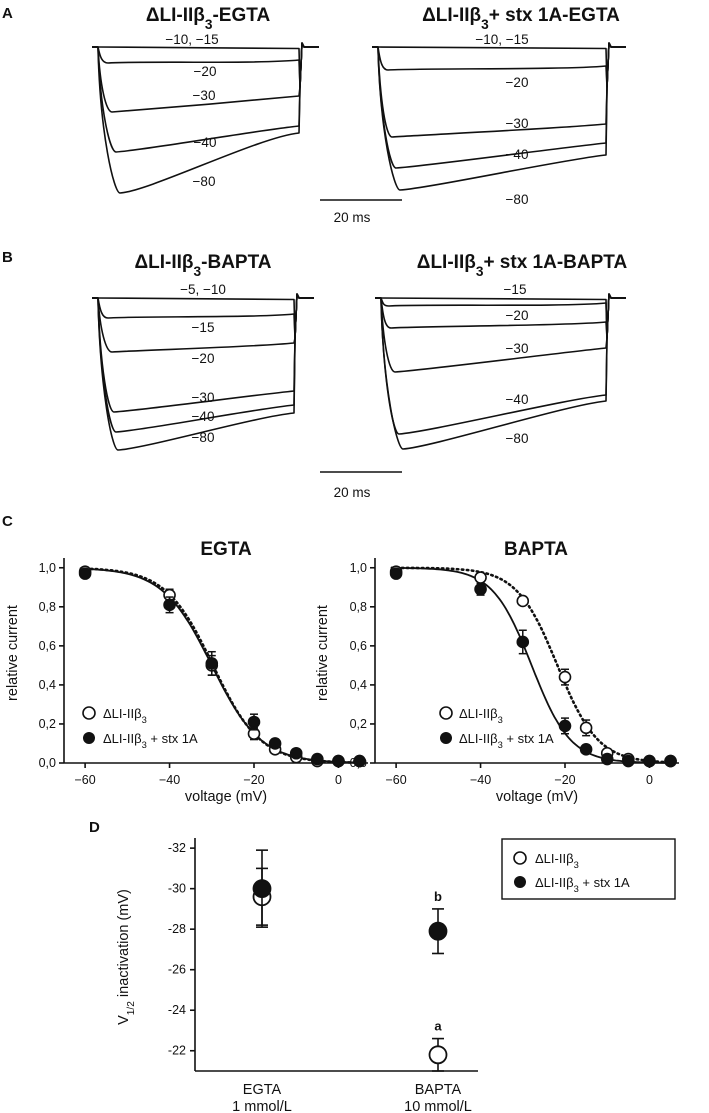 The image size is (709, 1113). I want to click on bapta-x-tick-label: −60, so click(396, 780).